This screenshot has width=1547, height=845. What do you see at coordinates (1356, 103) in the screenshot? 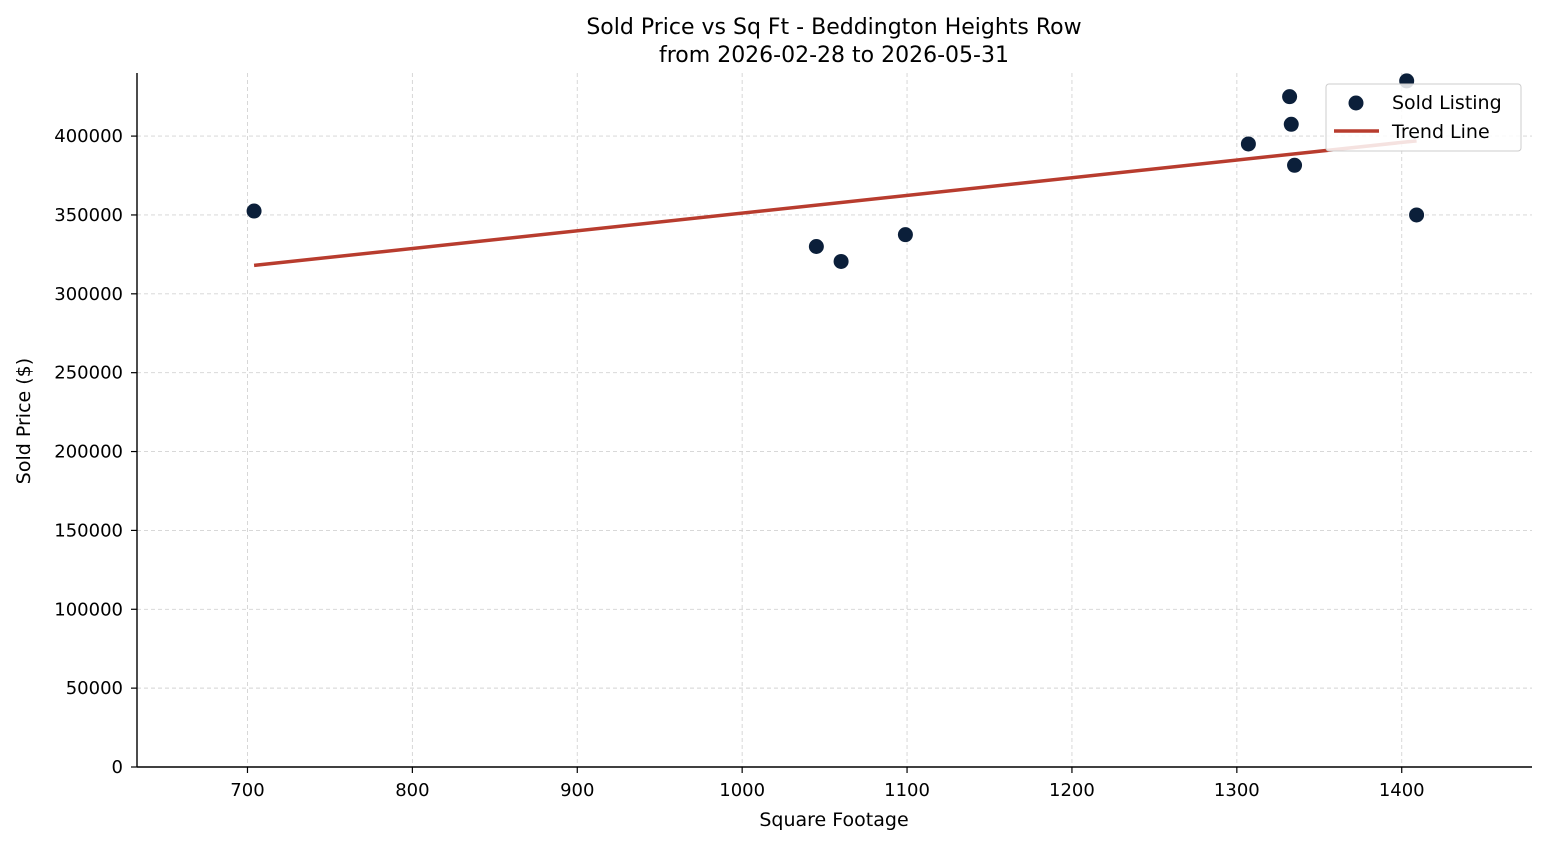
I see `legend-marker-sold-listing` at bounding box center [1356, 103].